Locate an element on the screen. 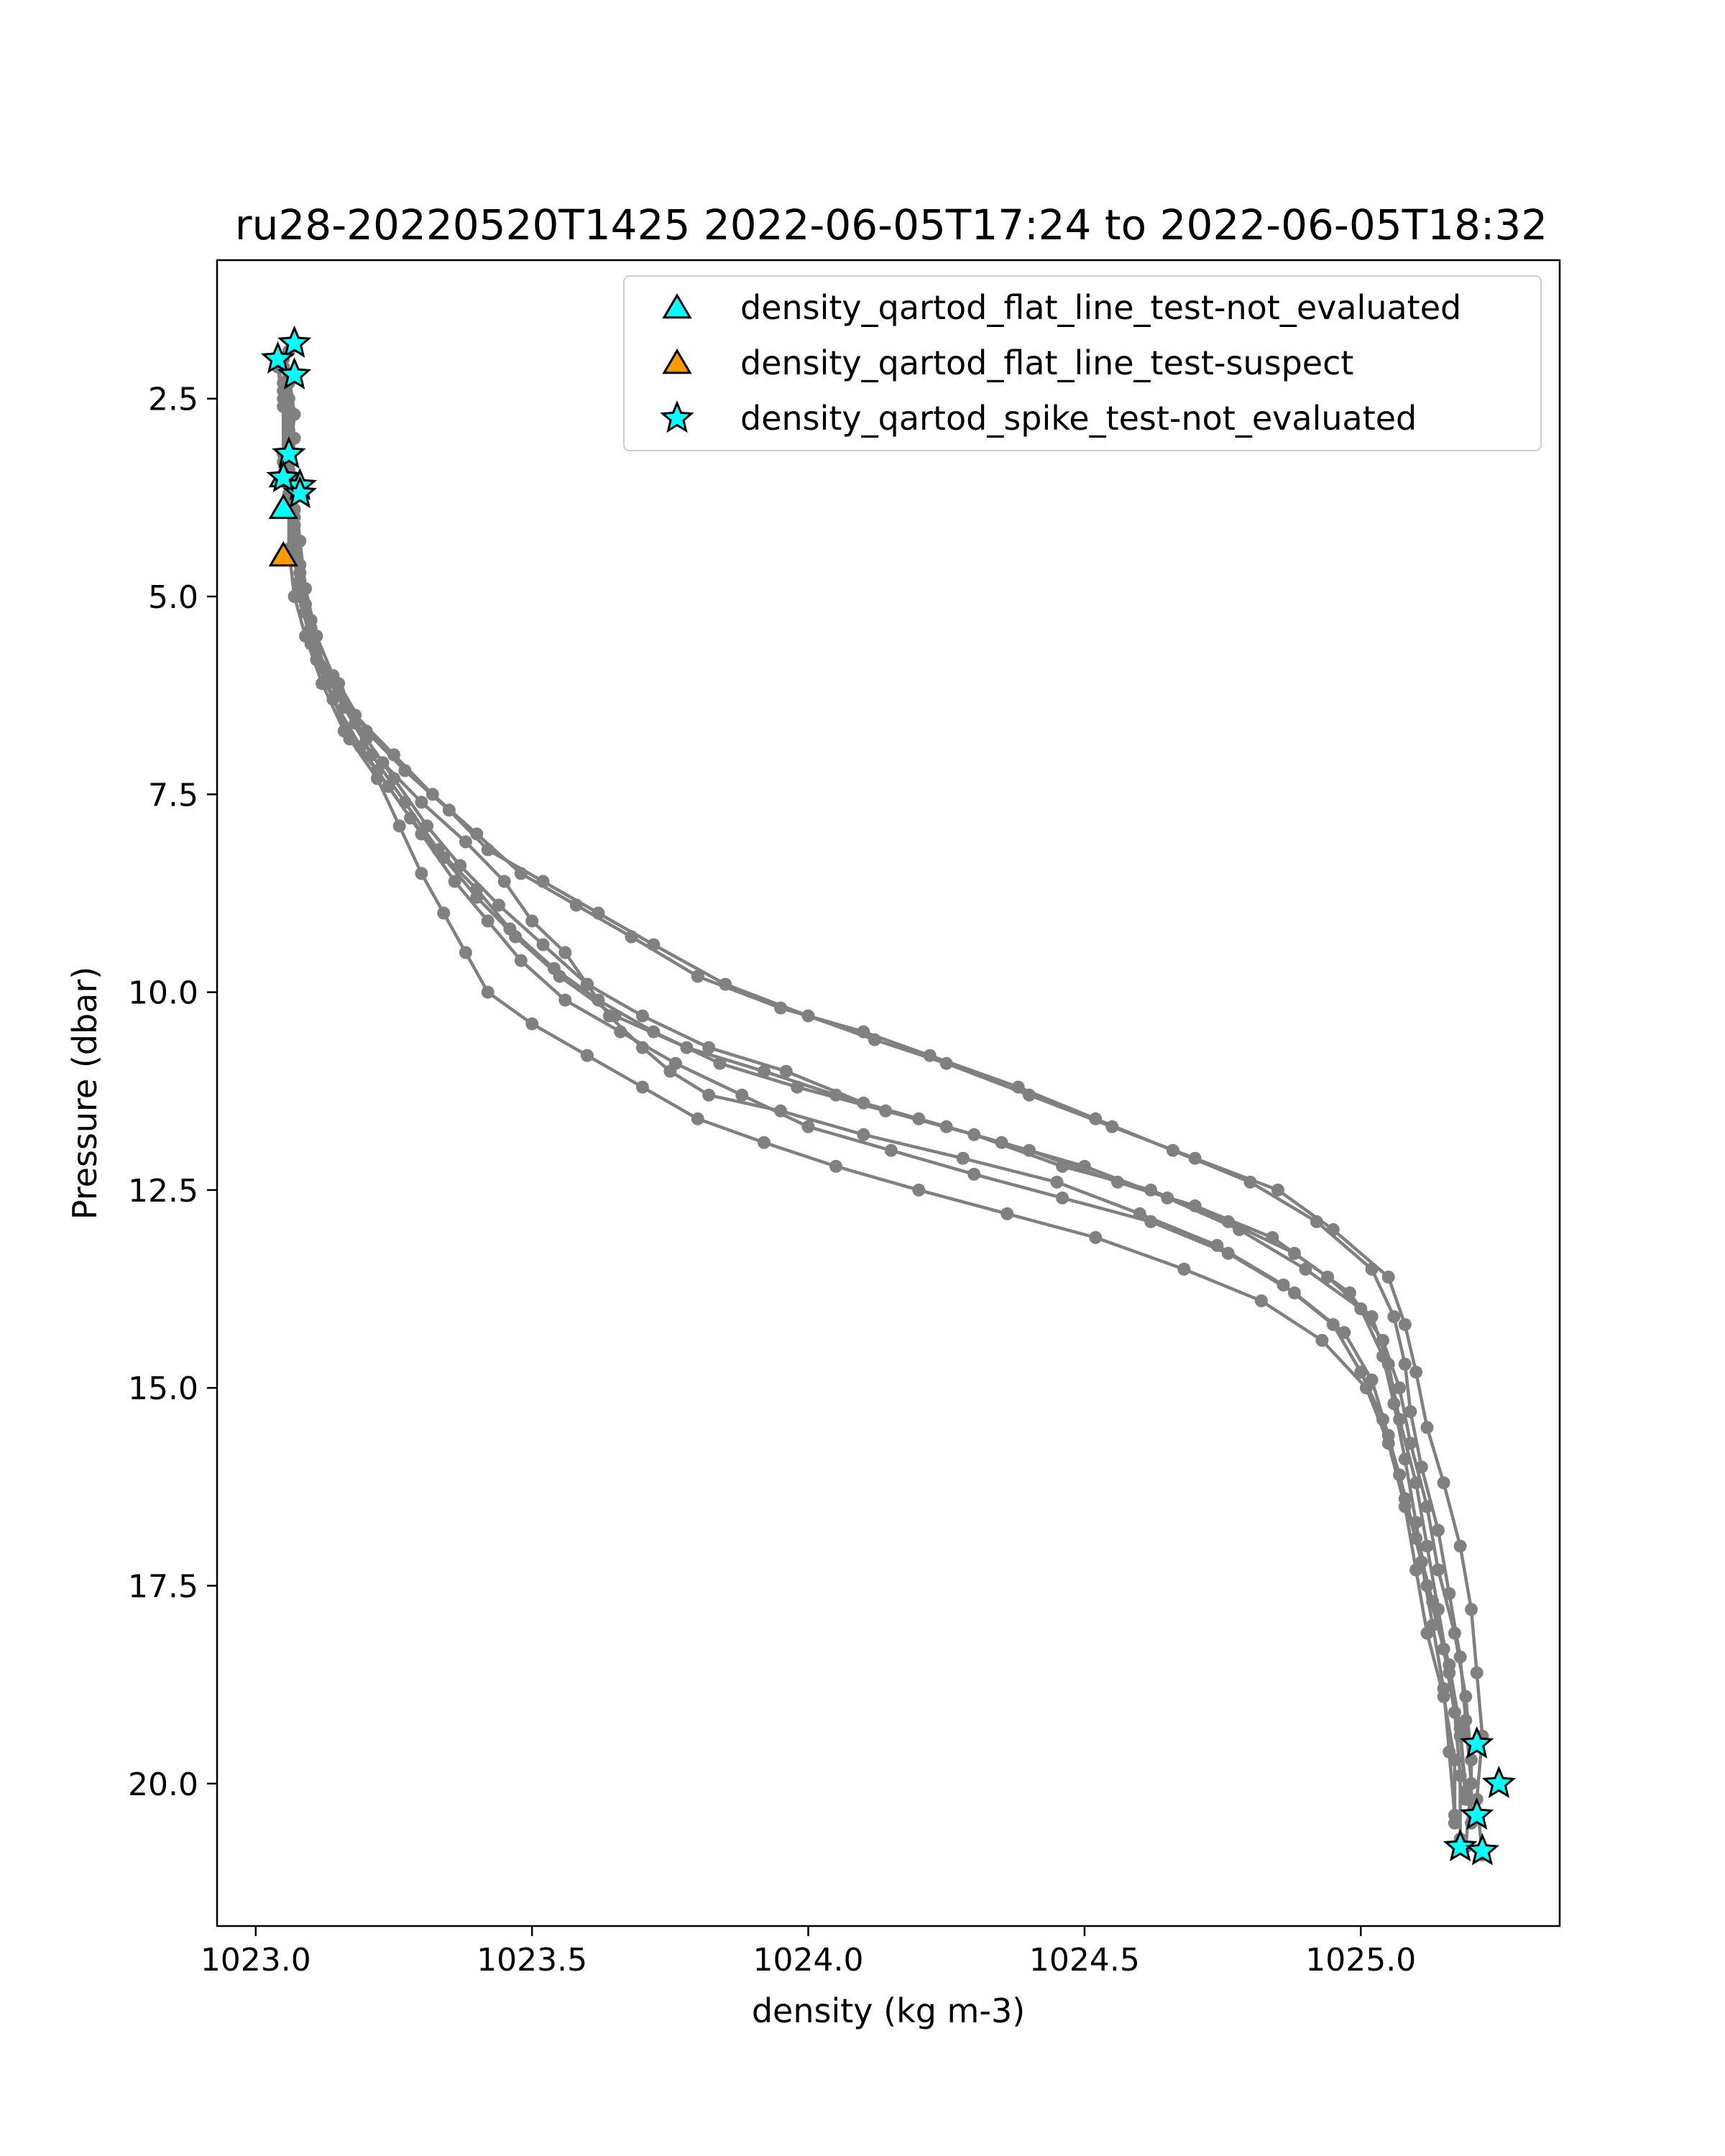 This screenshot has width=1725, height=2156. x-tick-label: 1024.0 is located at coordinates (808, 1960).